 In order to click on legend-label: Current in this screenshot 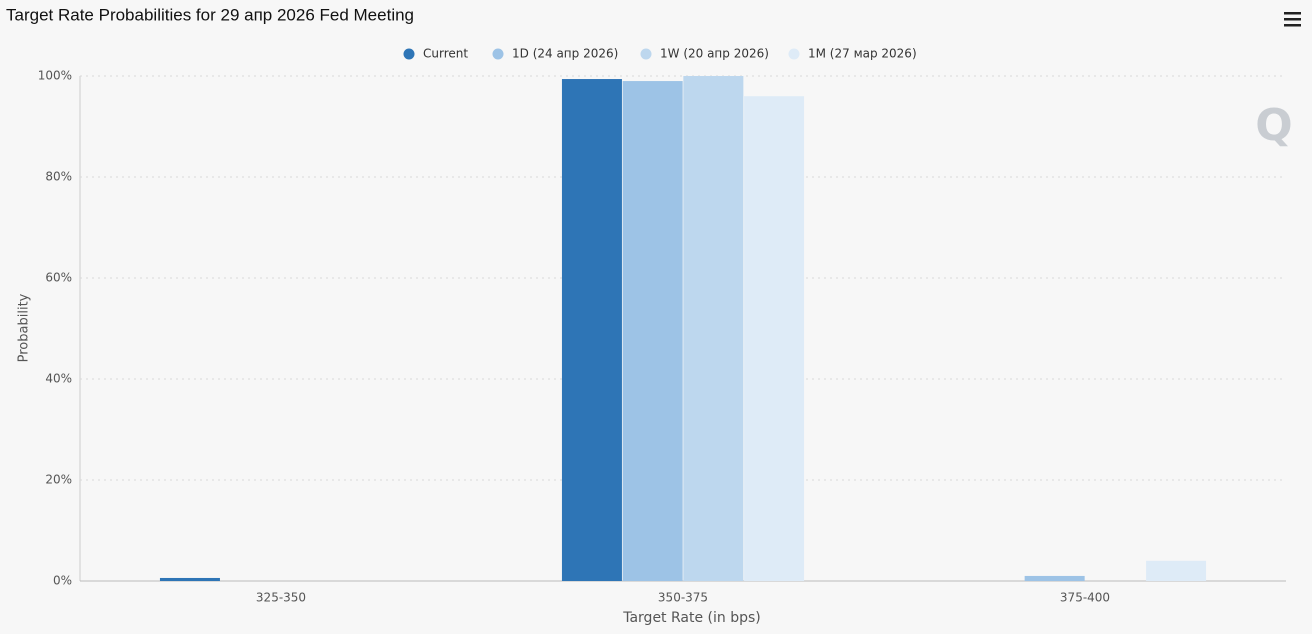, I will do `click(445, 54)`.